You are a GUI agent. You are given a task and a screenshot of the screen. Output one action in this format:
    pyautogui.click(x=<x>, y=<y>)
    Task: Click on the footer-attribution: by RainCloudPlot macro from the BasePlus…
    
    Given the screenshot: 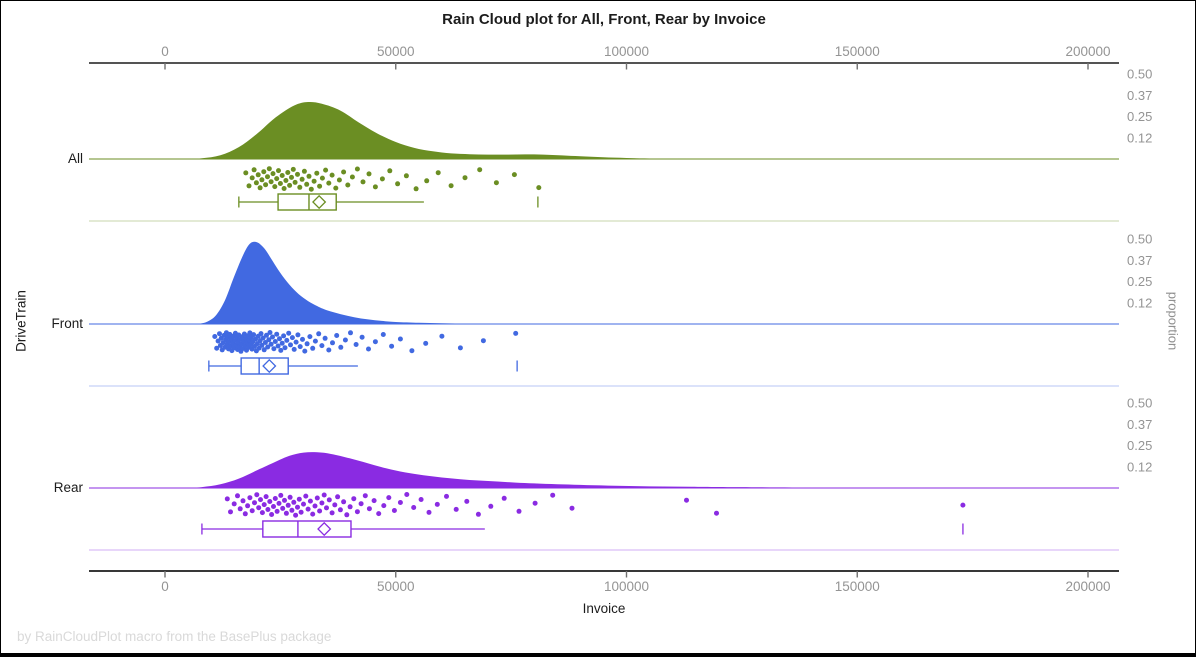 What is the action you would take?
    pyautogui.click(x=174, y=636)
    